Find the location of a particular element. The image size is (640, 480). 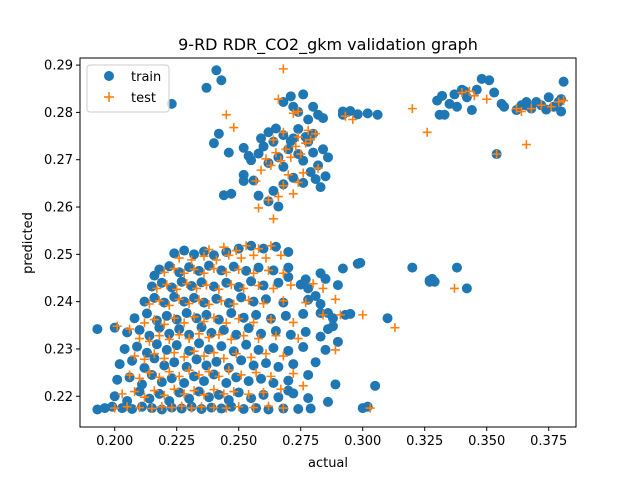

x-tick-label: 0.225 is located at coordinates (176, 441).